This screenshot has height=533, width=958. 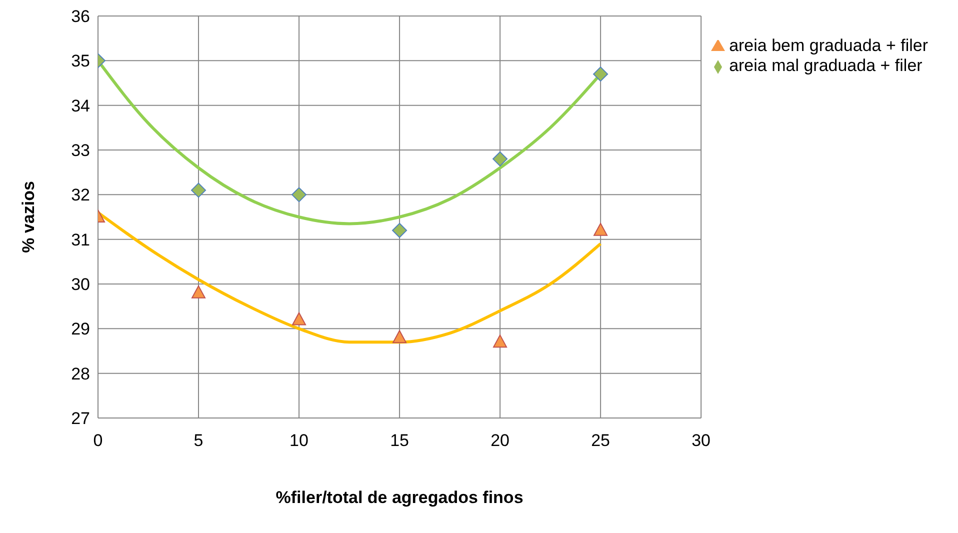 I want to click on x-tick-label: 20, so click(x=500, y=440).